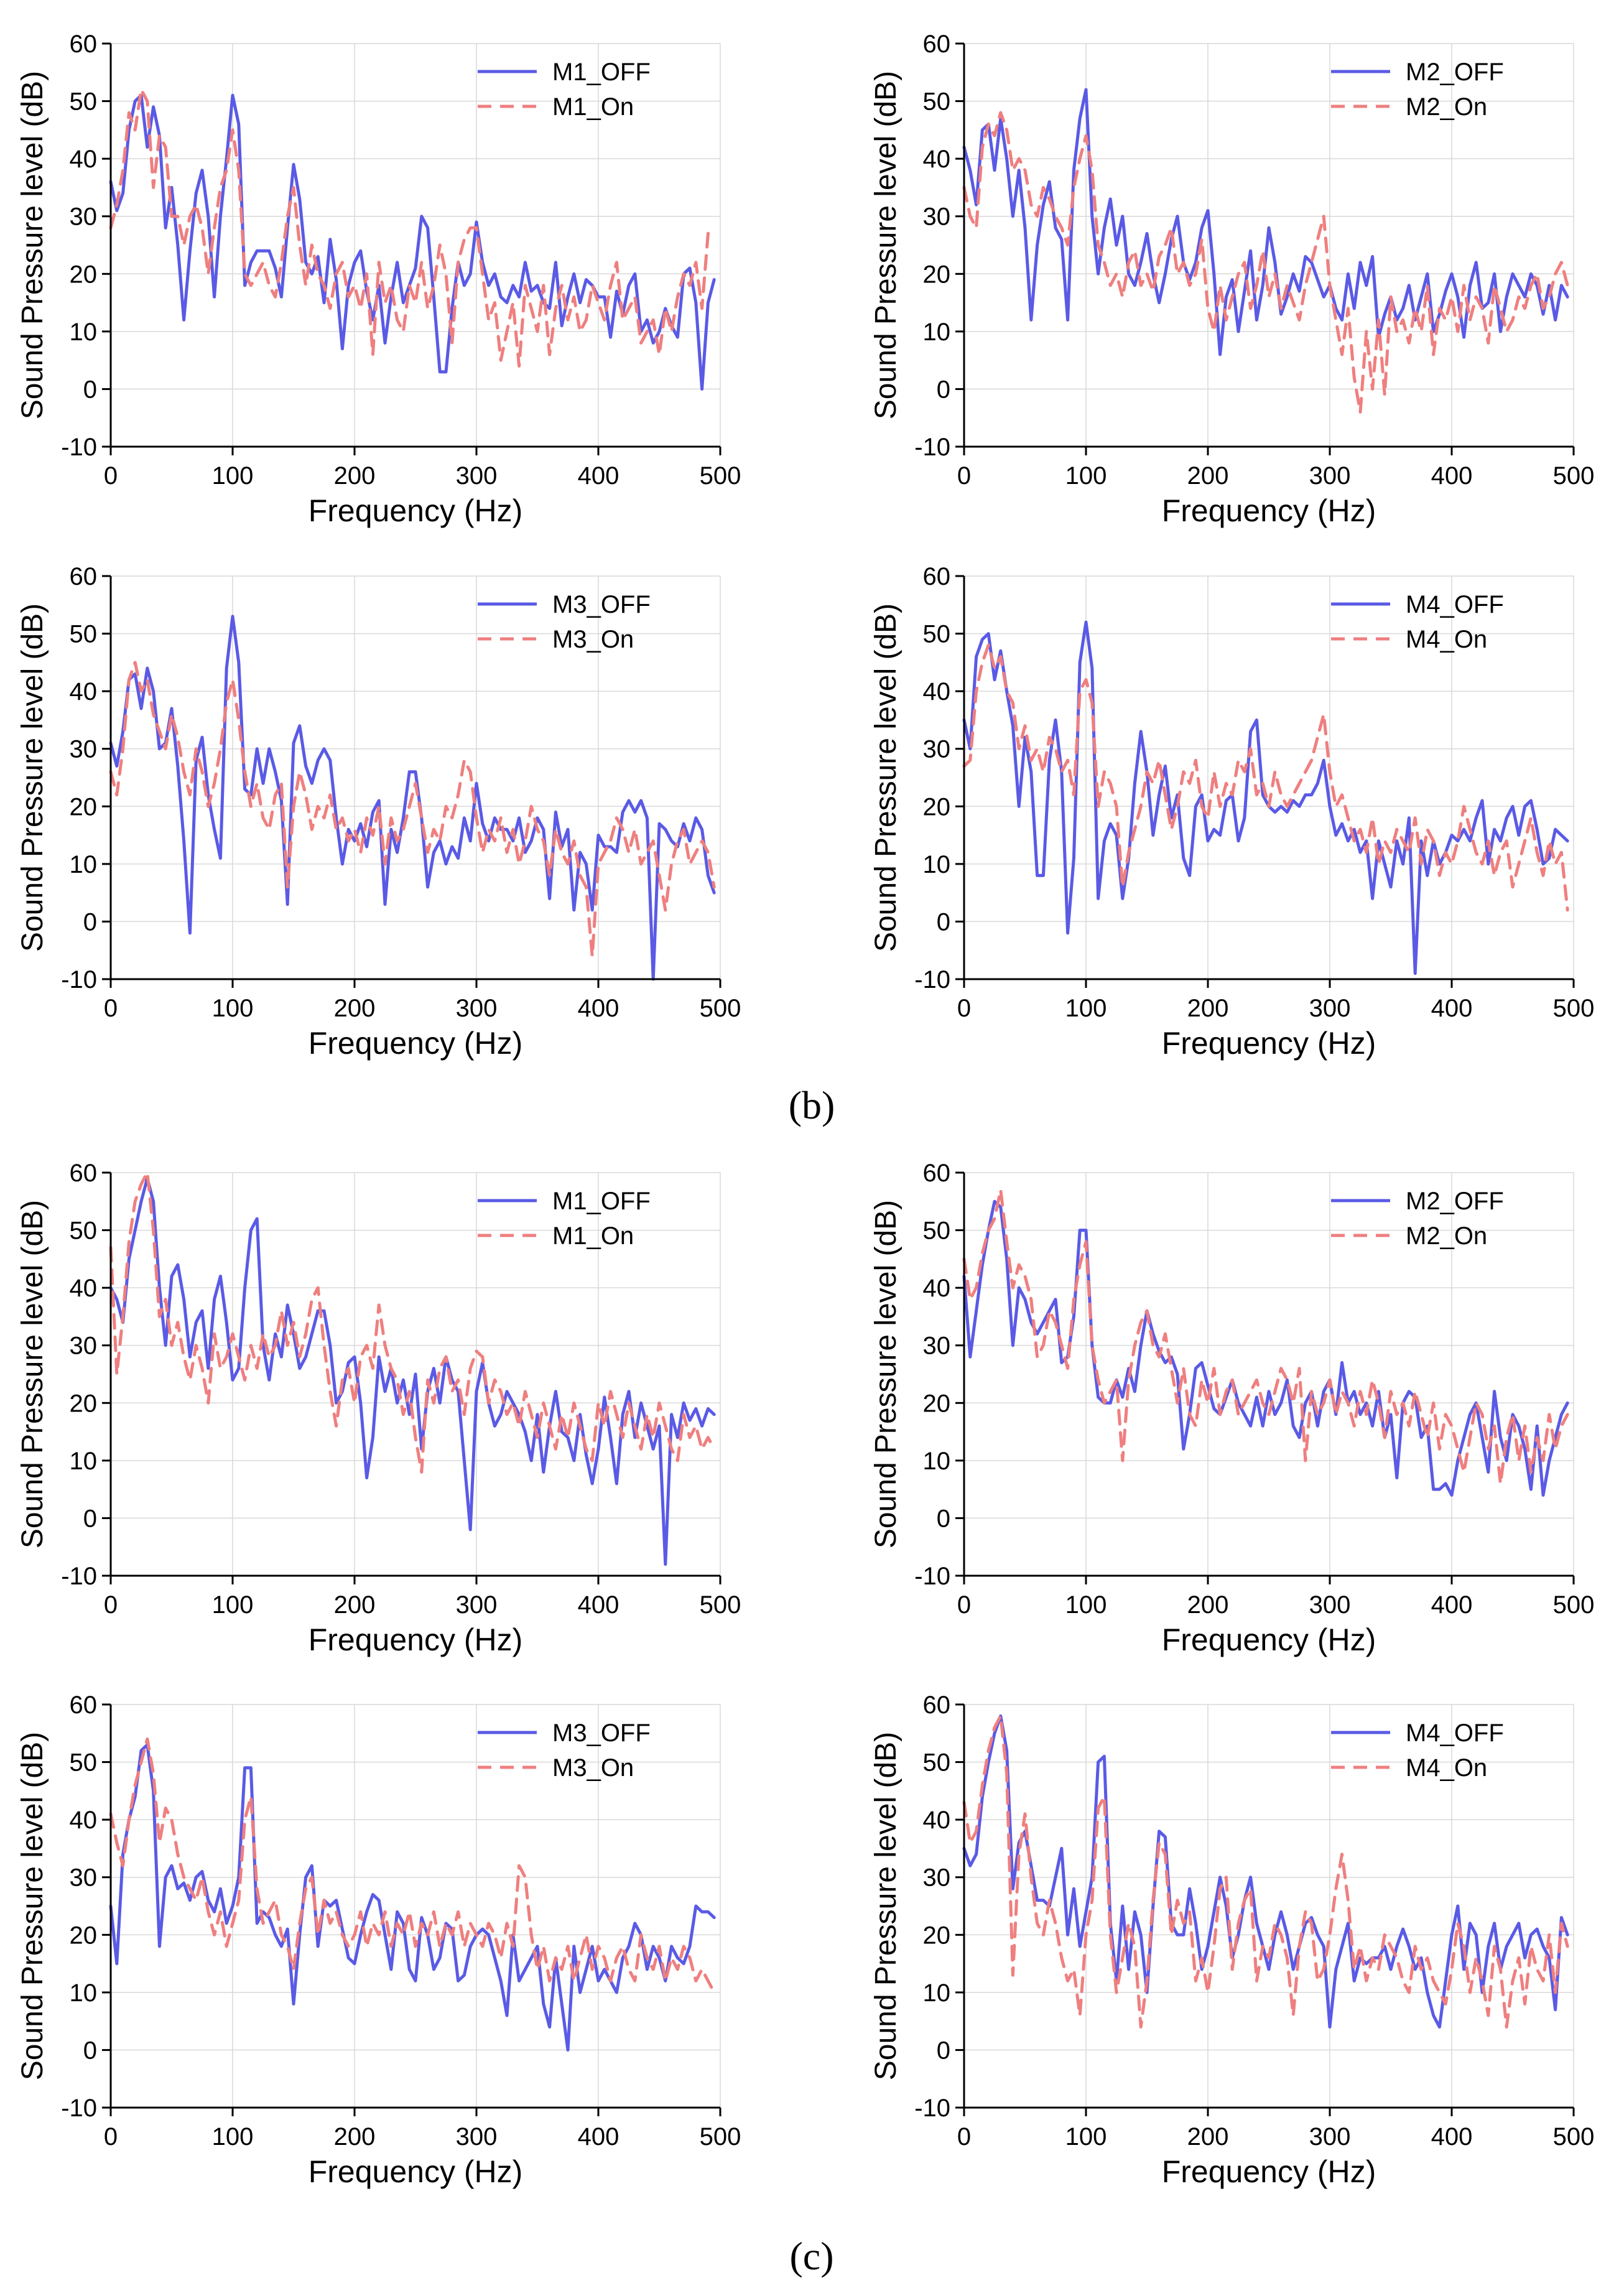 The width and height of the screenshot is (1624, 2288). Describe the element at coordinates (1265, 797) in the screenshot. I see `series-line-M4_OFF` at that location.